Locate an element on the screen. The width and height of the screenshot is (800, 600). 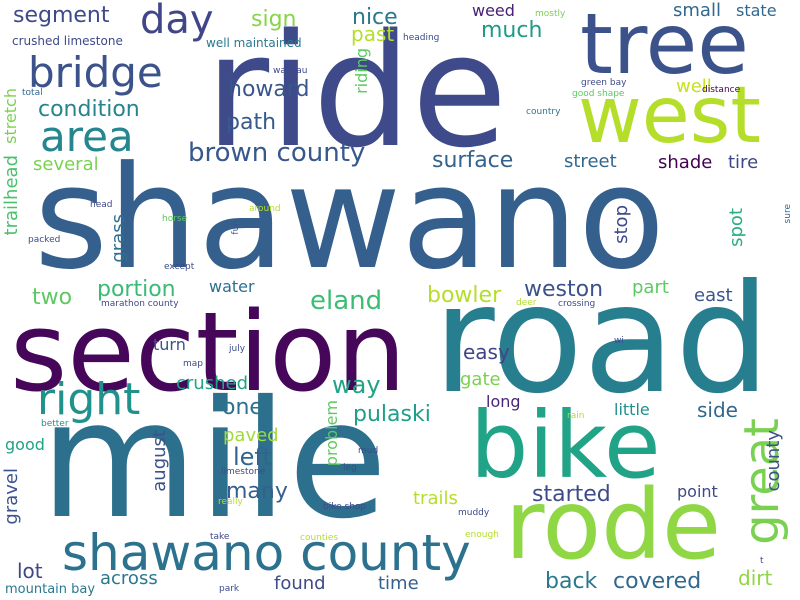
word-mile: mile is located at coordinates (214, 461).